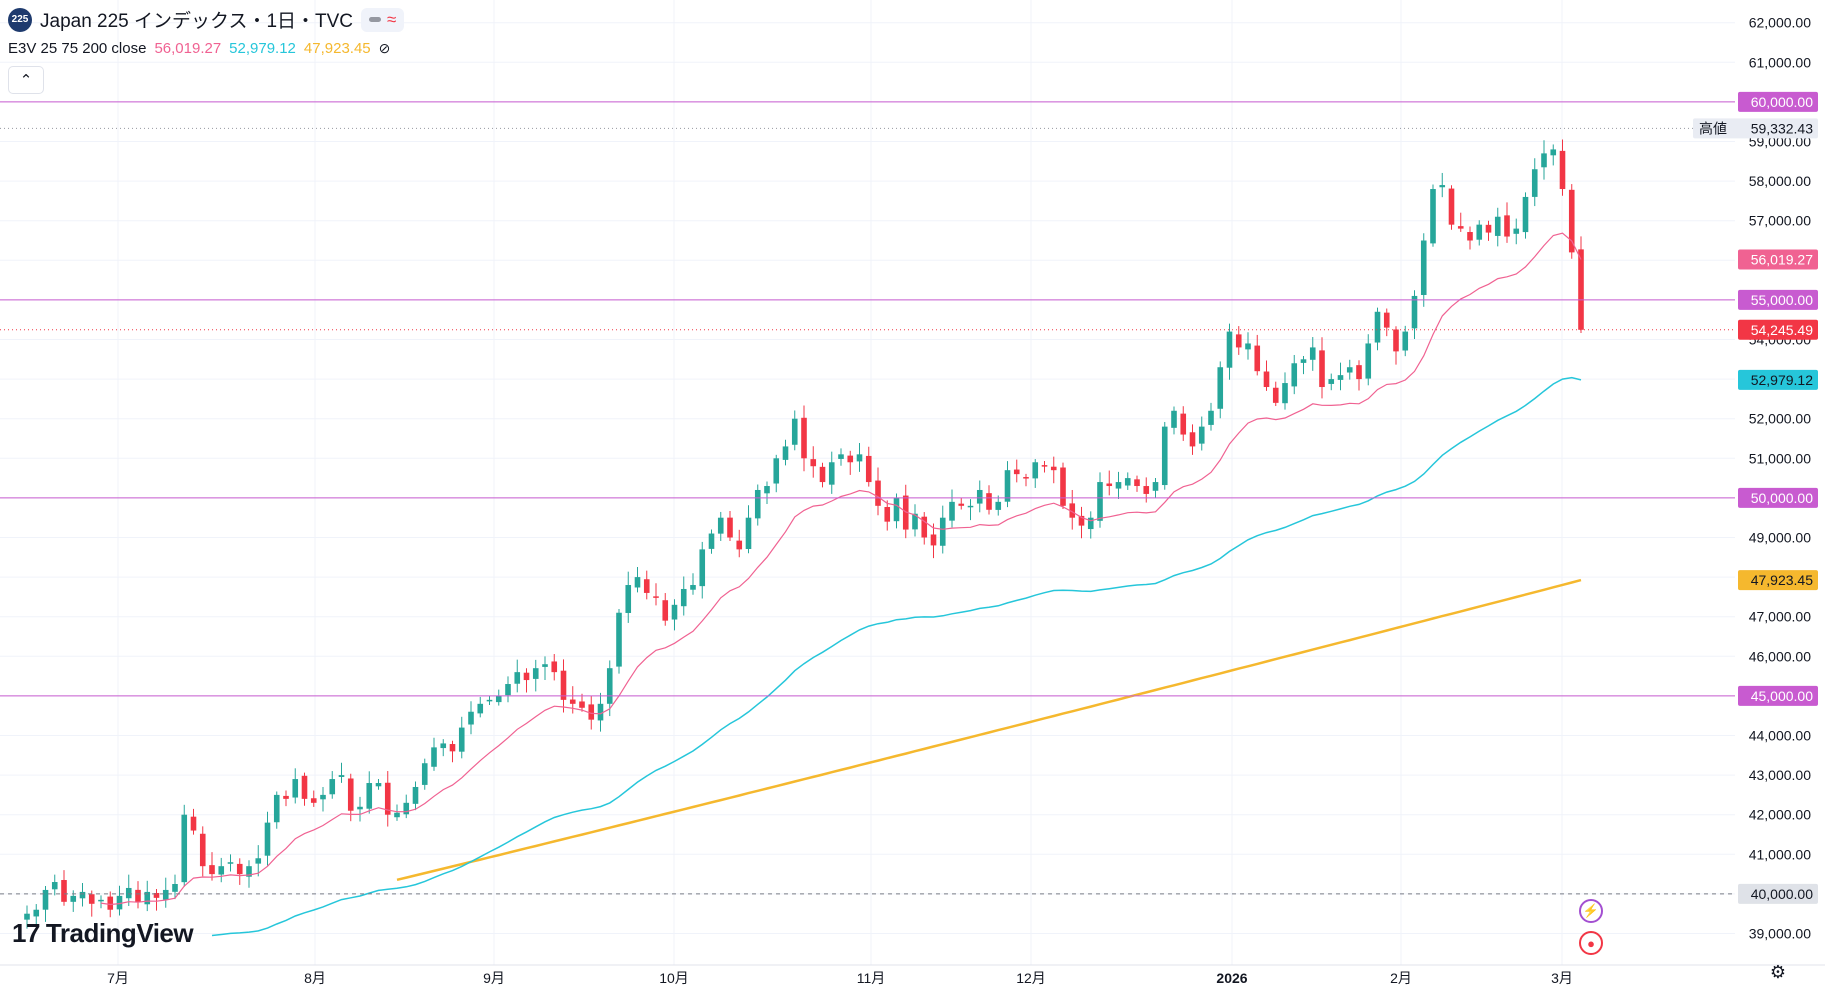  What do you see at coordinates (1591, 943) in the screenshot?
I see `record-icon: ●` at bounding box center [1591, 943].